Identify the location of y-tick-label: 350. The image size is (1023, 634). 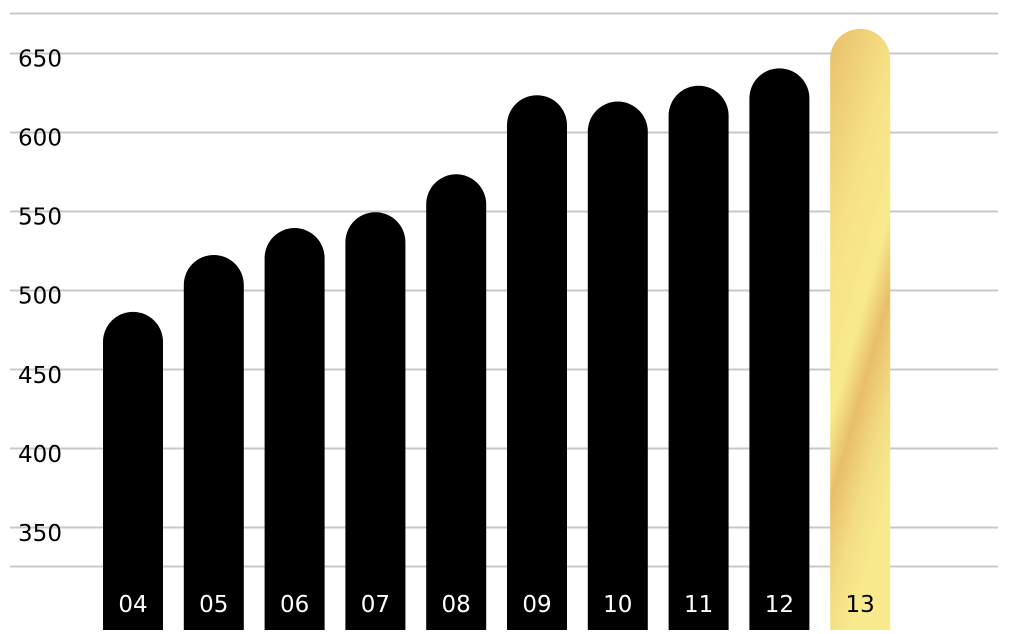
(40, 534).